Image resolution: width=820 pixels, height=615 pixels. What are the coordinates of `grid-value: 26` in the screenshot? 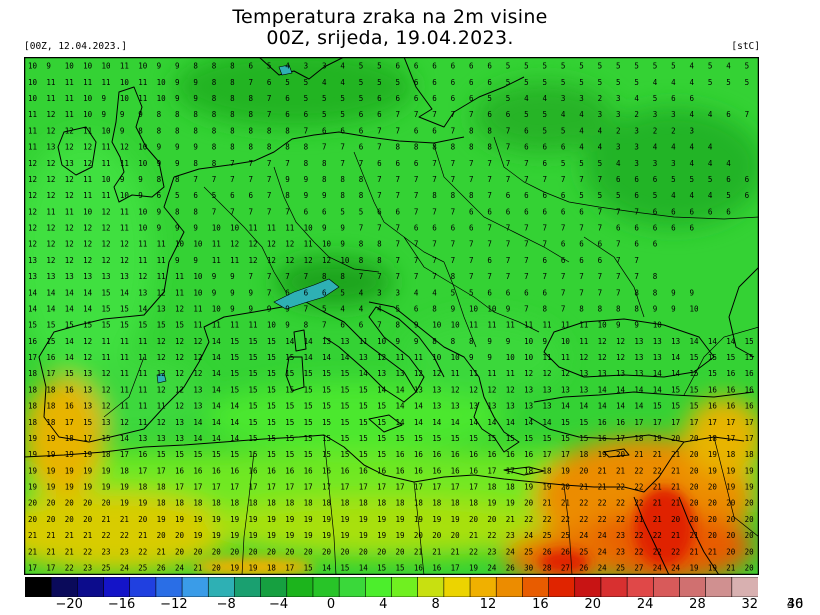 It's located at (566, 551).